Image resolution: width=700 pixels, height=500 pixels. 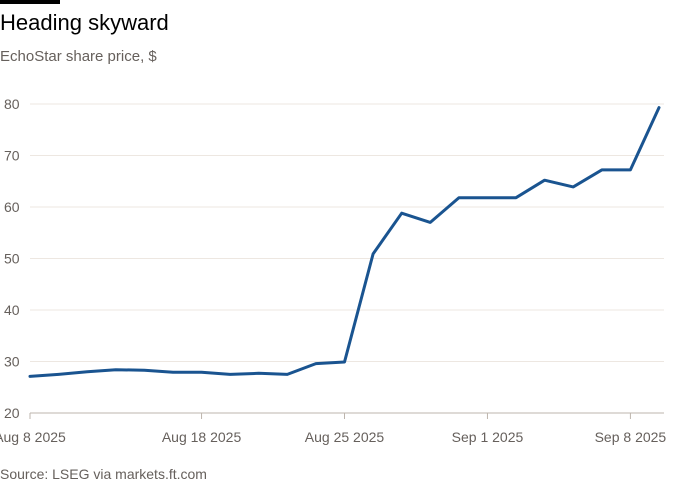 I want to click on chart-subtitle: EchoStar share price, $, so click(x=78, y=56).